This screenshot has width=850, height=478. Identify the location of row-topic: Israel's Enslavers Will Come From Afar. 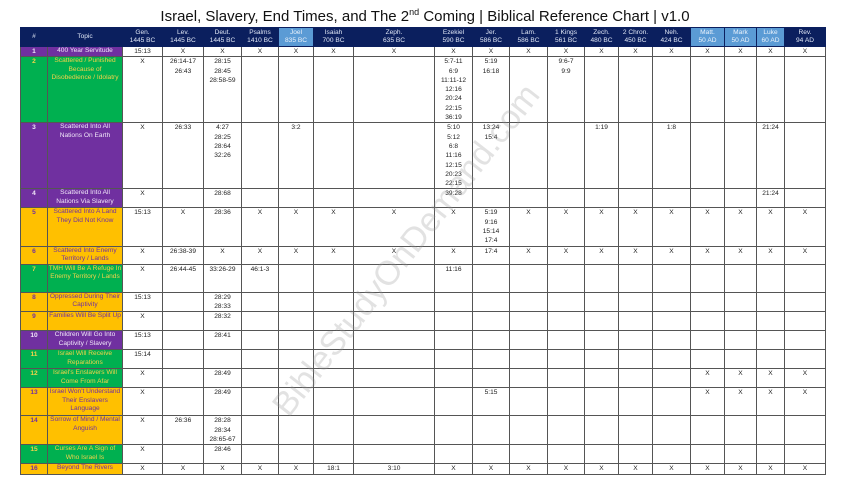
(85, 378).